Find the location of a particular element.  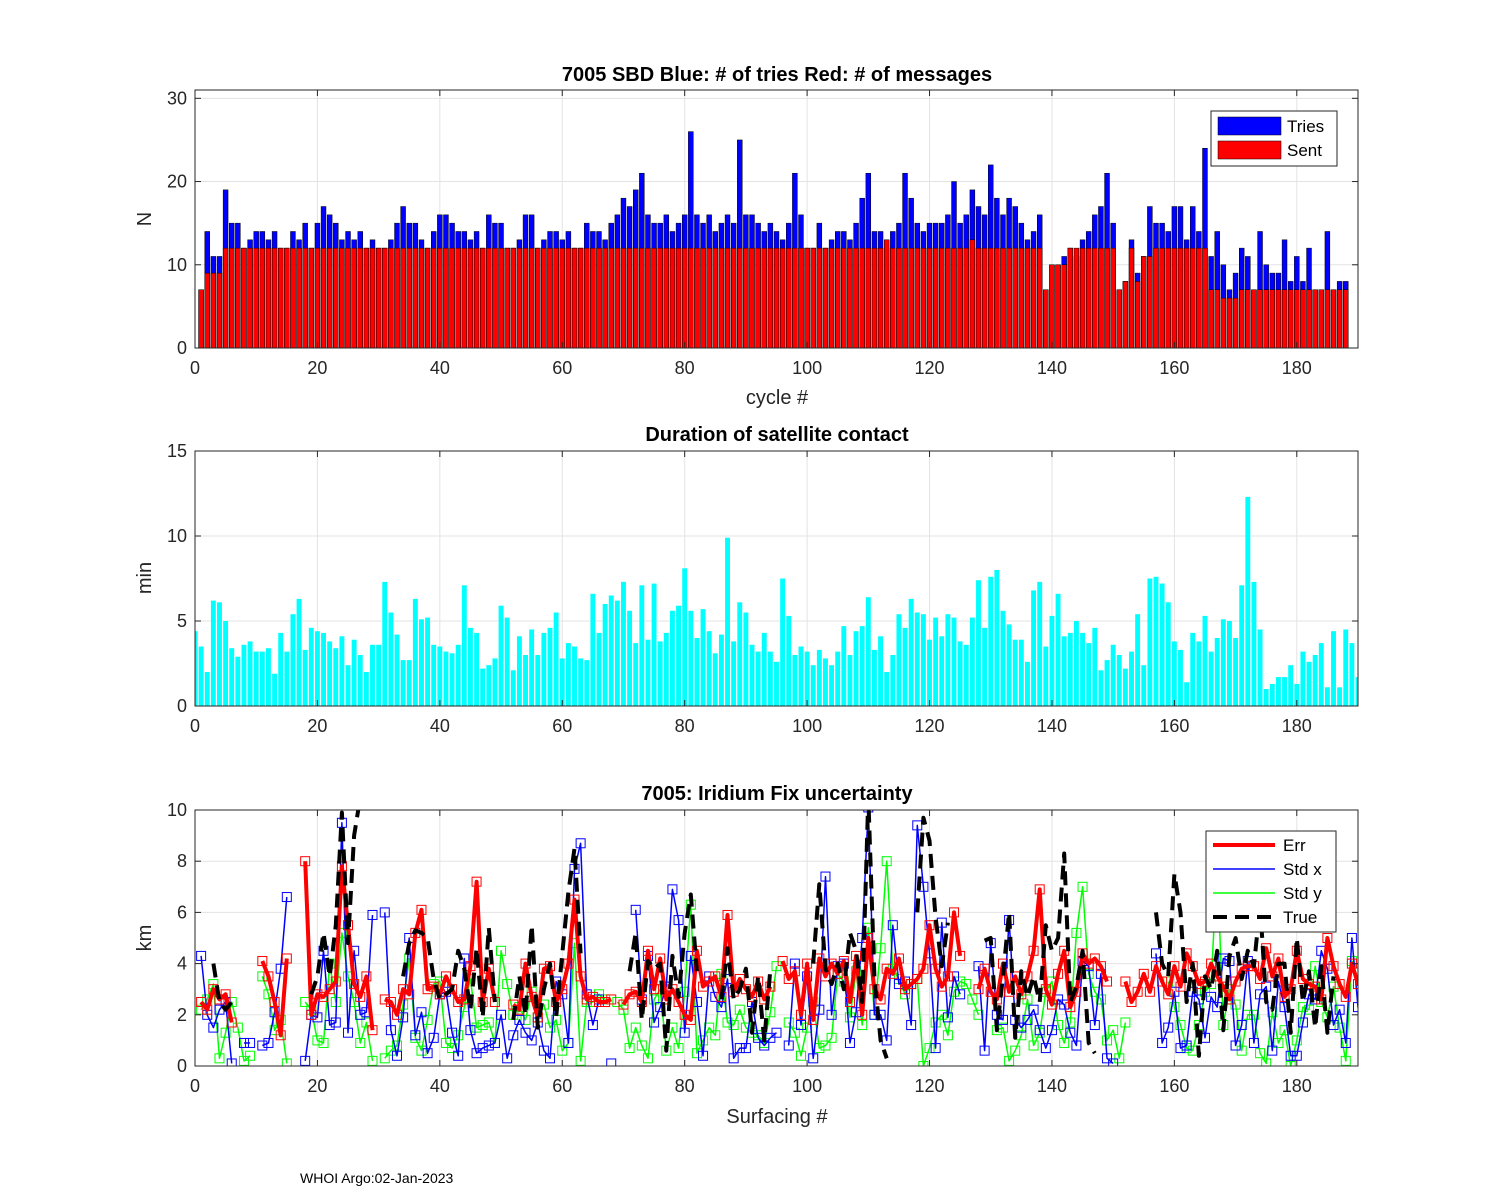

x-tick-label: 80 is located at coordinates (685, 368).